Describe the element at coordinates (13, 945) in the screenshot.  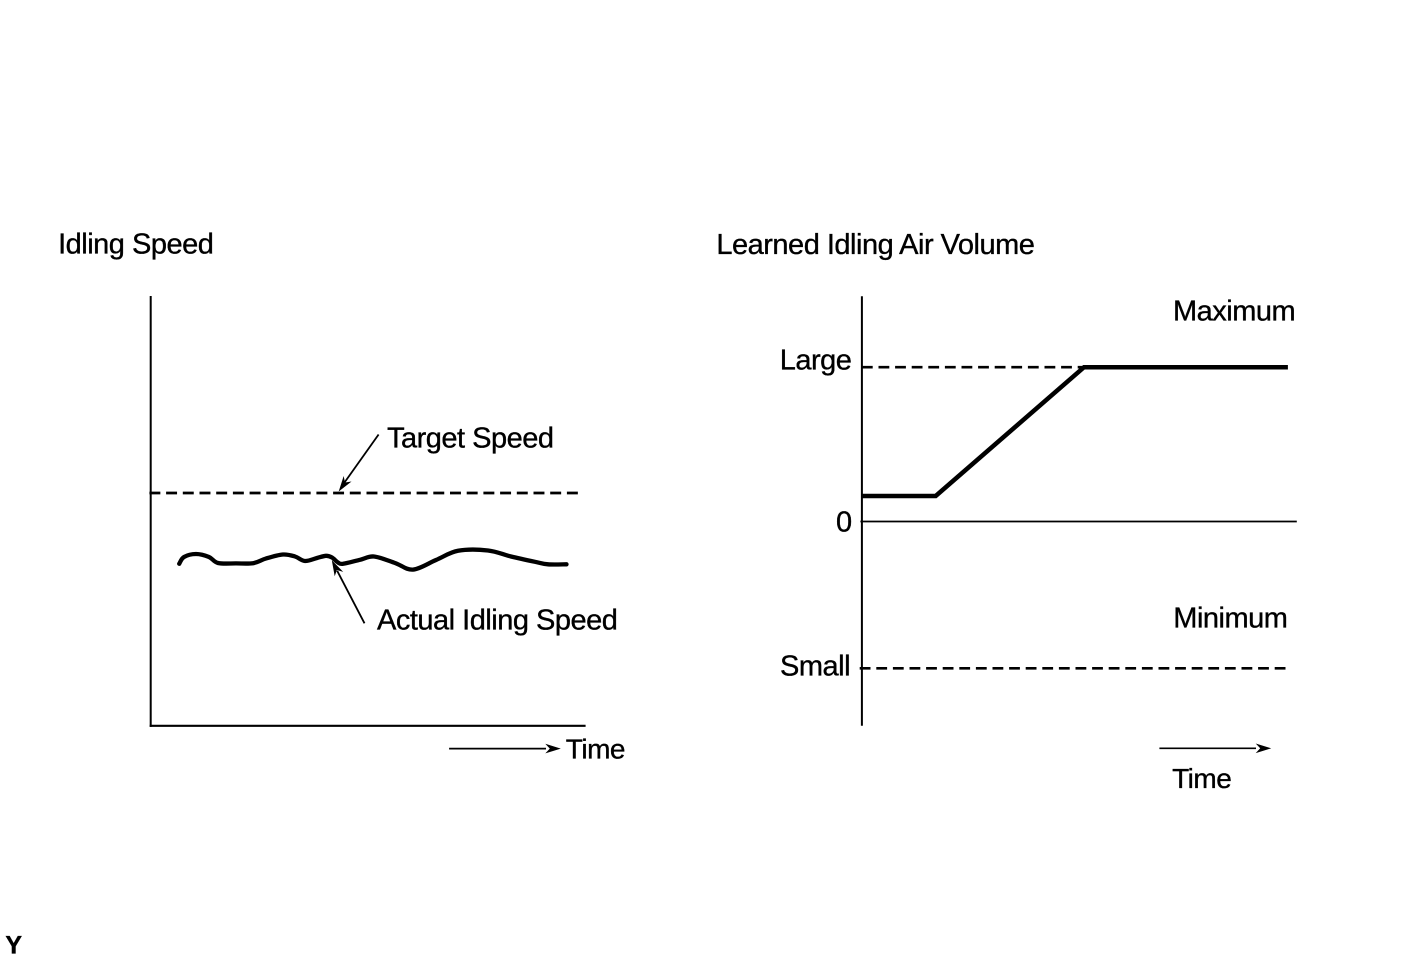
I see `svg-text: Y` at that location.